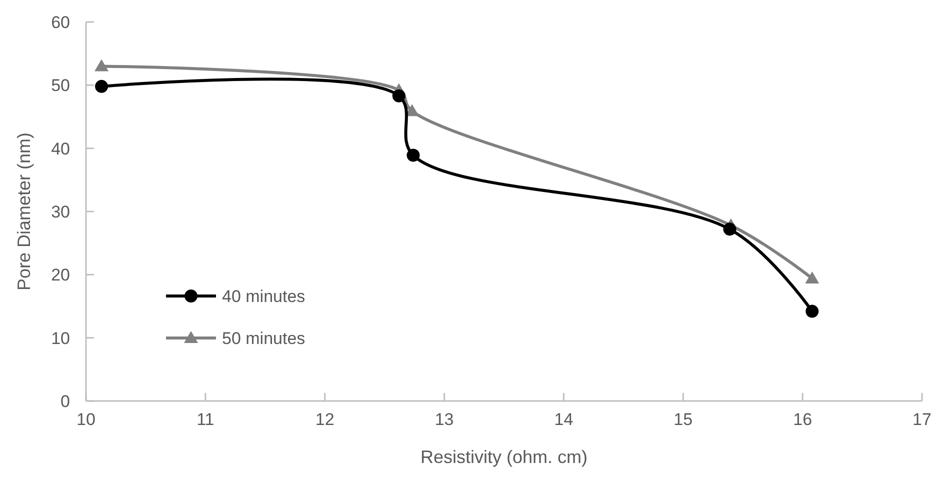  What do you see at coordinates (205, 419) in the screenshot?
I see `x-tick-label: 11` at bounding box center [205, 419].